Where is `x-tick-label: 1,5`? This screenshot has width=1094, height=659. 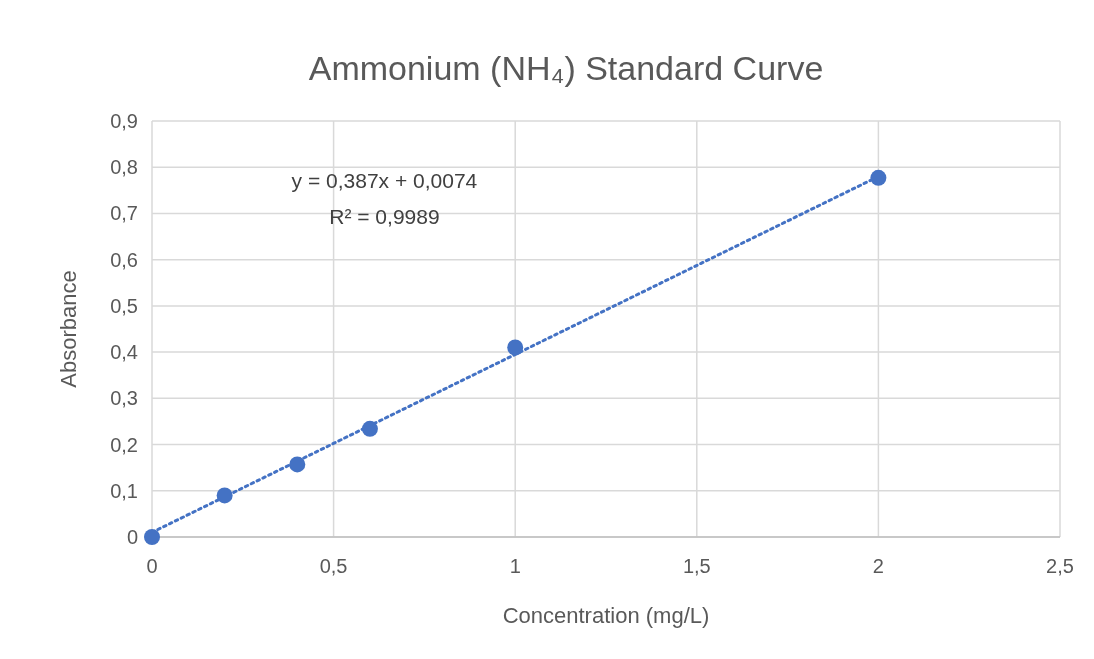 x-tick-label: 1,5 is located at coordinates (696, 566).